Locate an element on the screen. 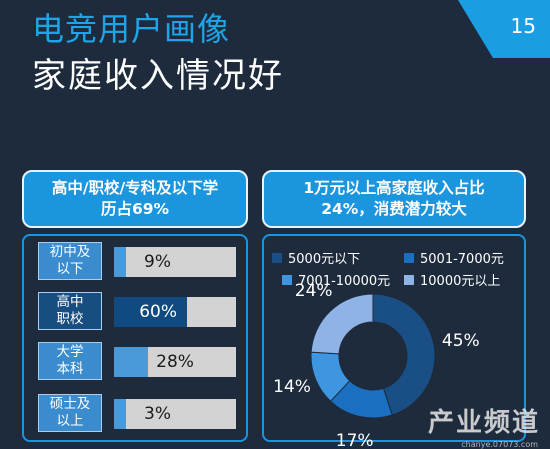 Image resolution: width=550 pixels, height=449 pixels. category-text-line: 本科 is located at coordinates (70, 369).